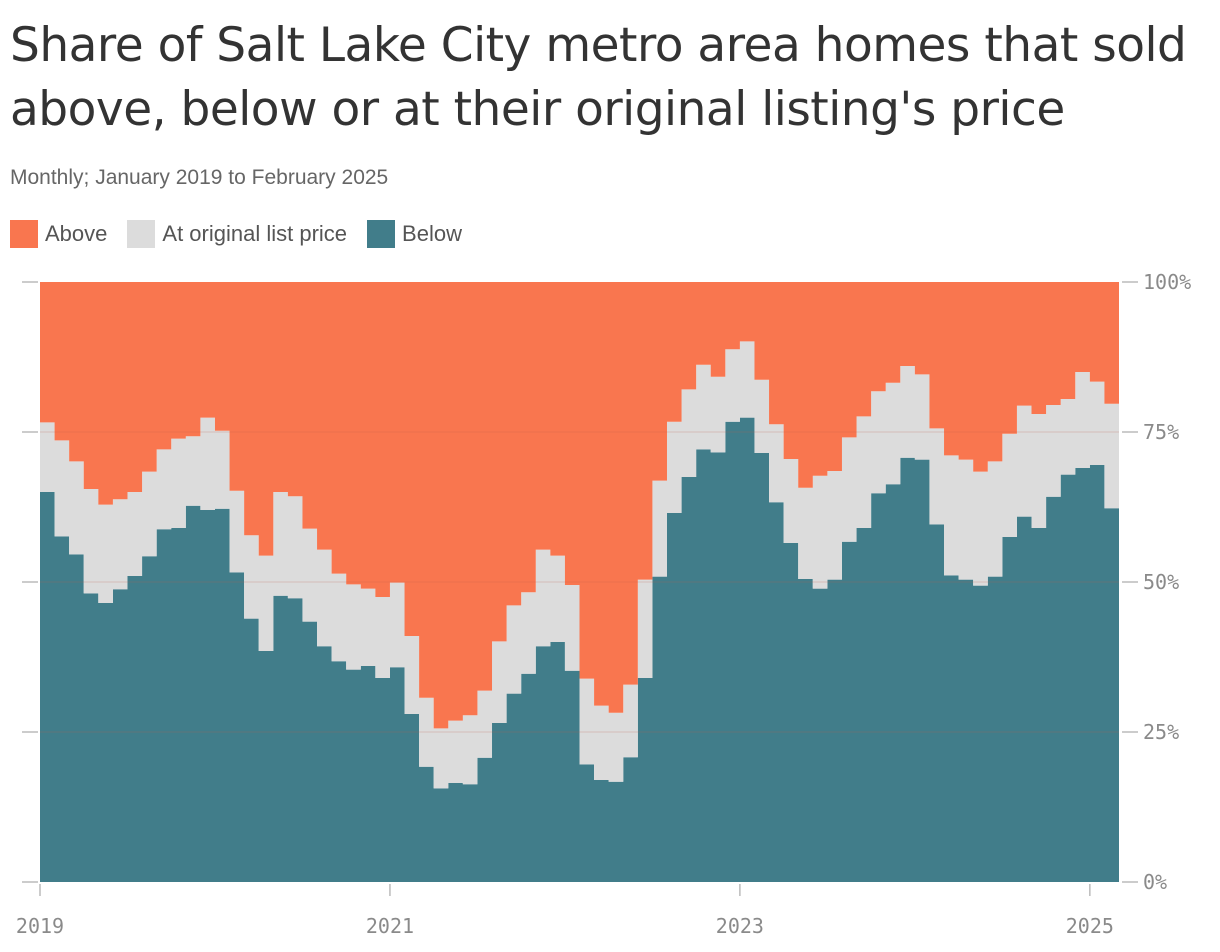  What do you see at coordinates (24, 234) in the screenshot?
I see `legend-swatch-above` at bounding box center [24, 234].